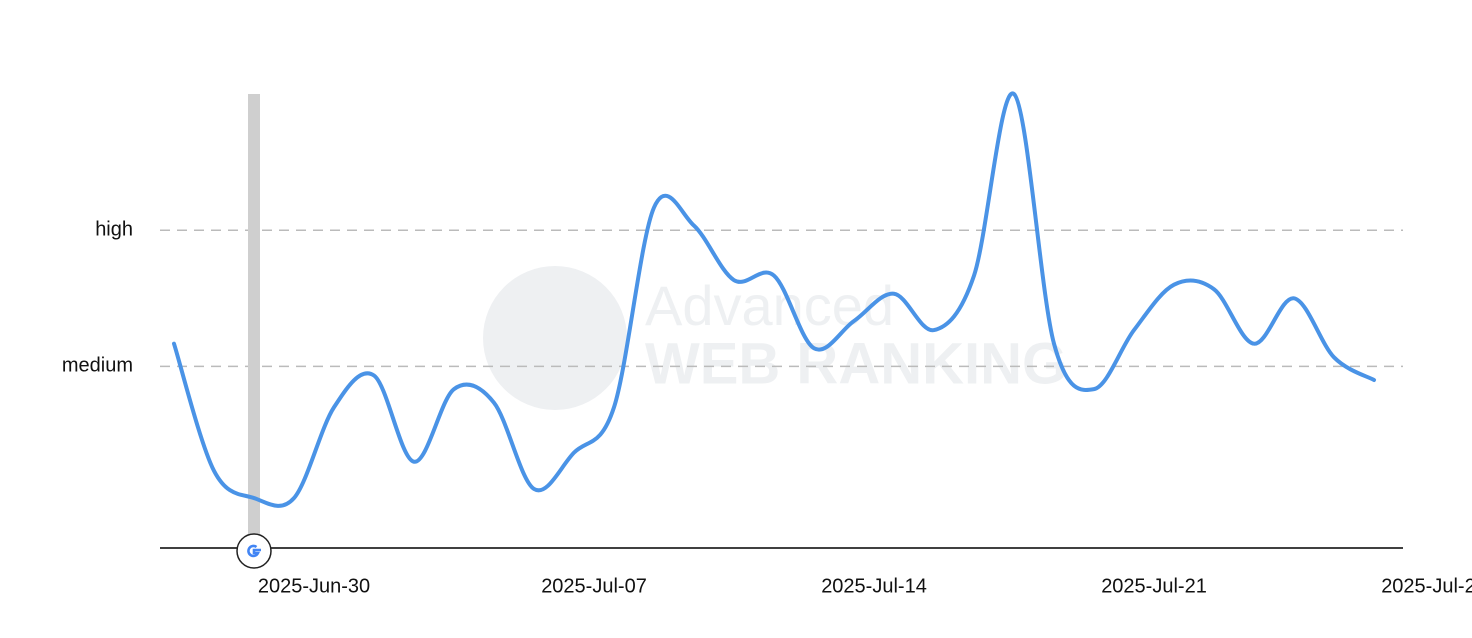 Image resolution: width=1472 pixels, height=638 pixels. I want to click on watermark-text: WEB RANKING, so click(856, 363).